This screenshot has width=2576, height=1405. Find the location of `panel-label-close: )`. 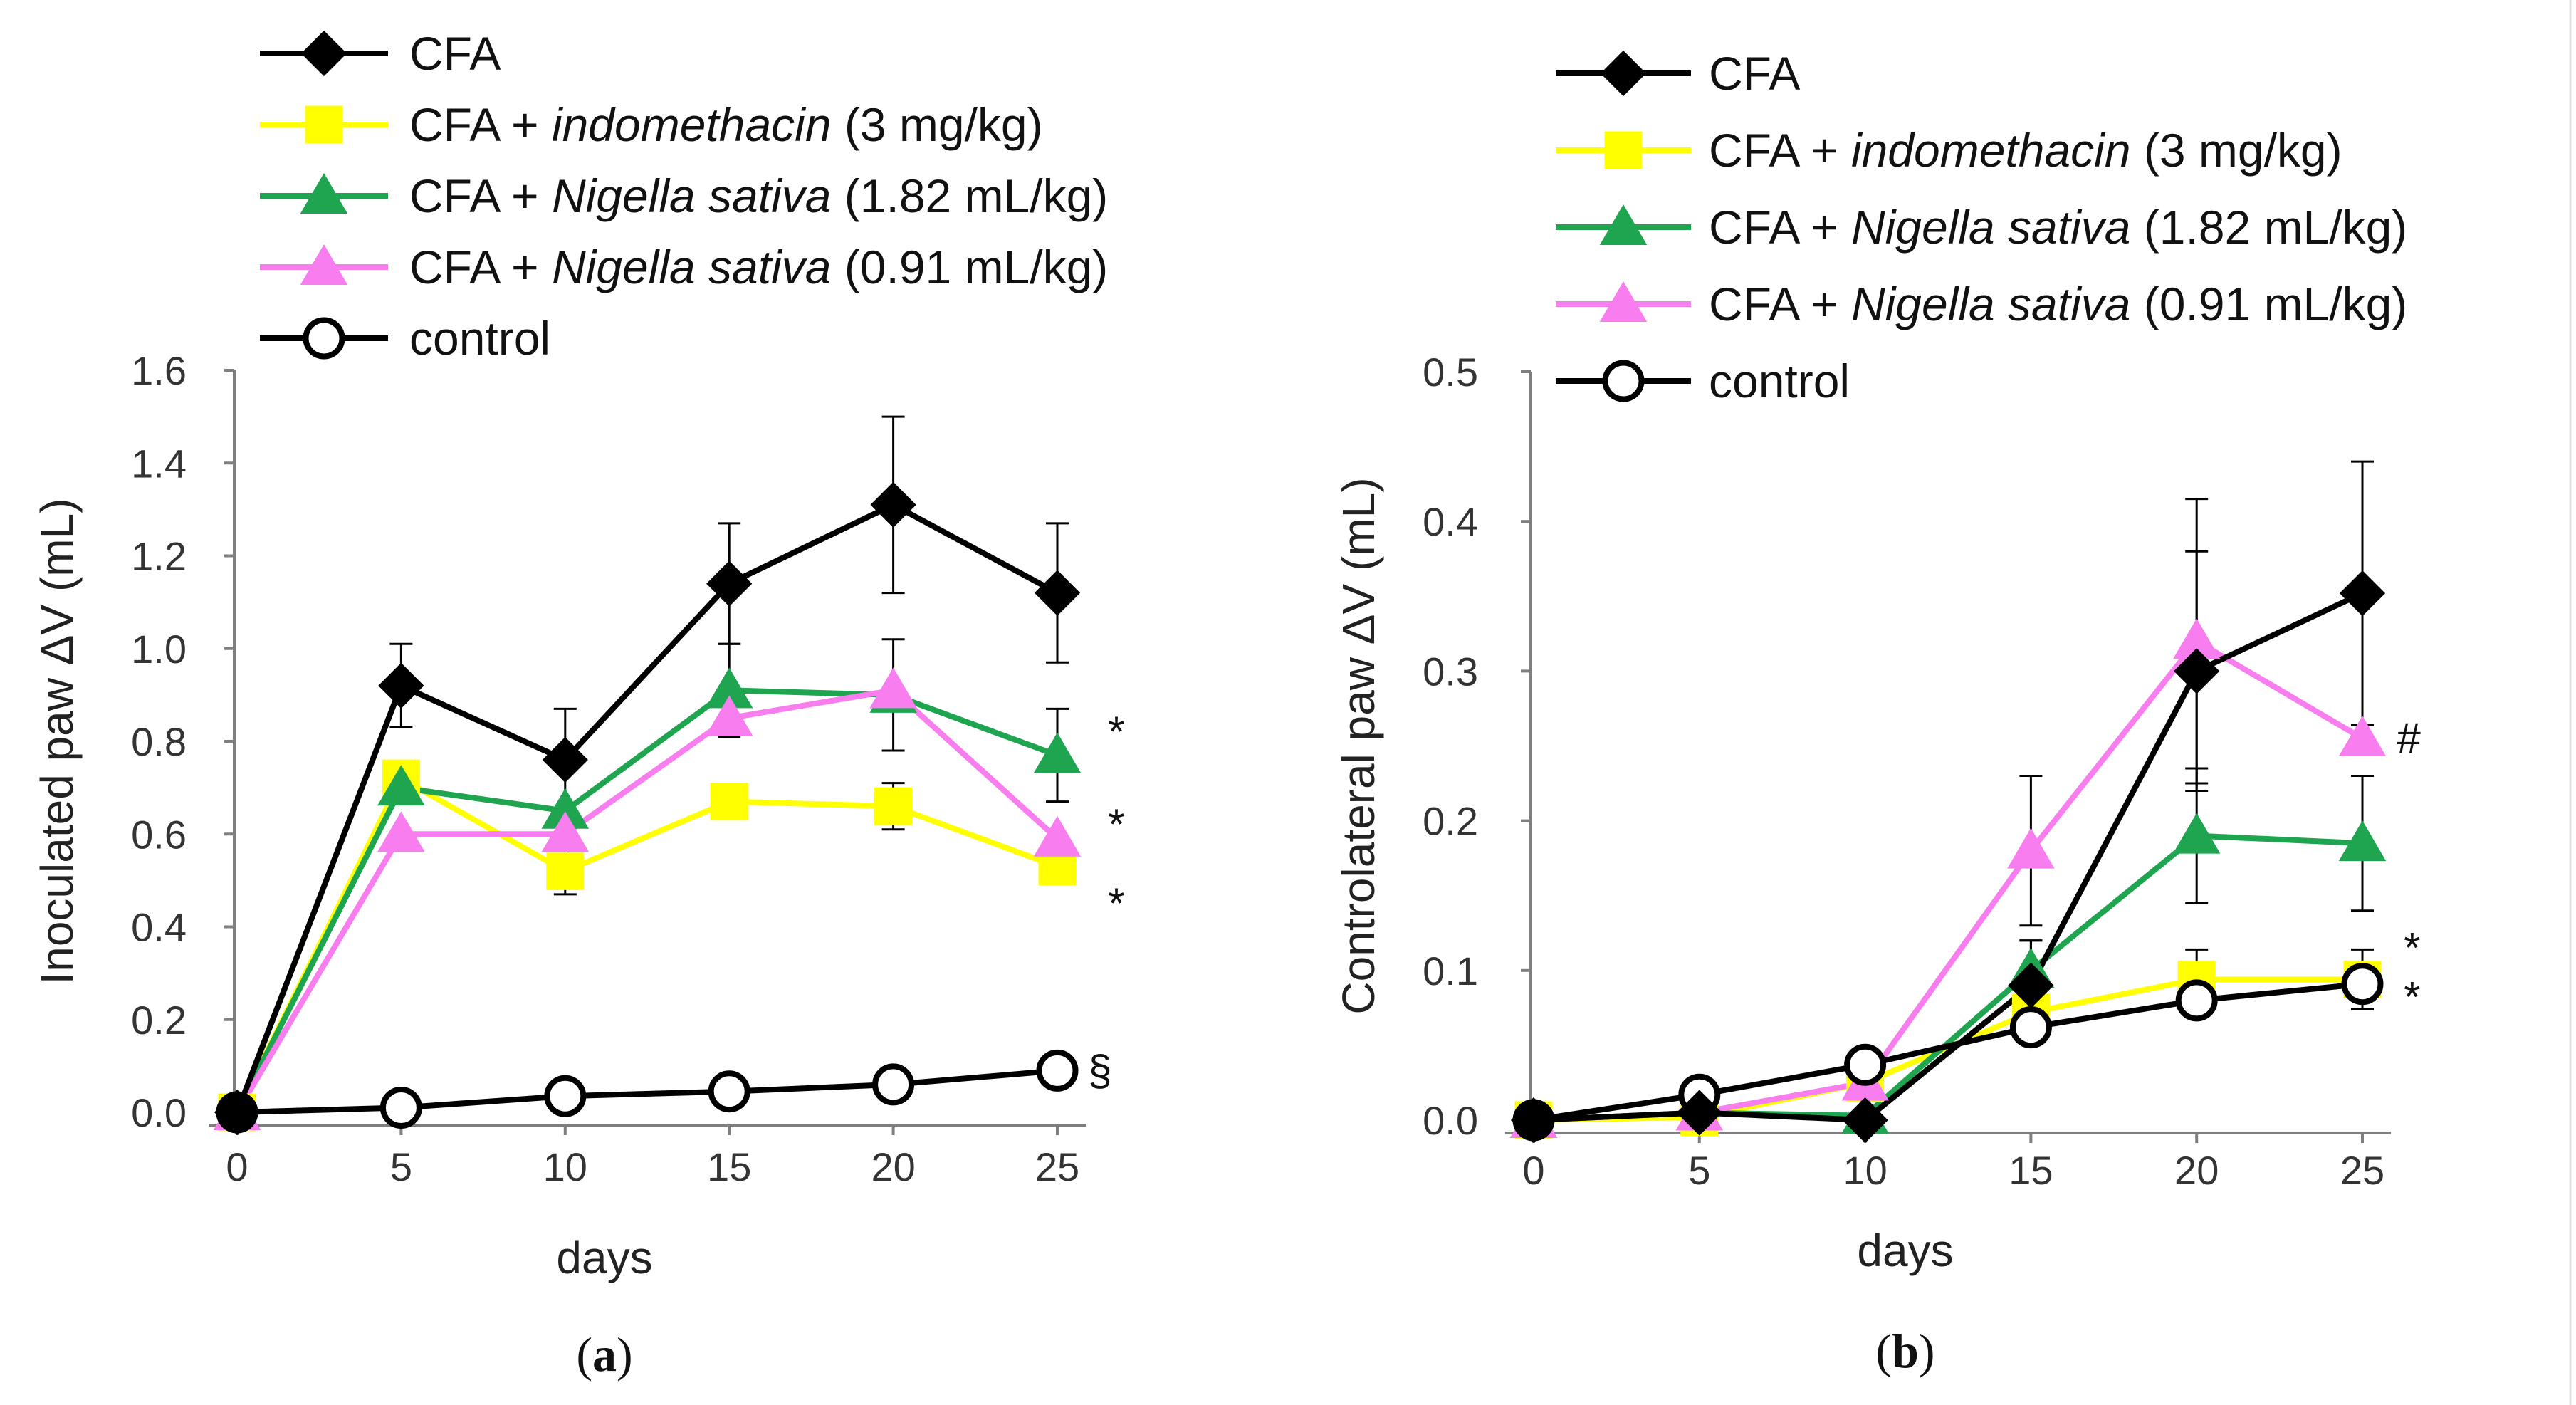

panel-label-close: ) is located at coordinates (625, 1354).